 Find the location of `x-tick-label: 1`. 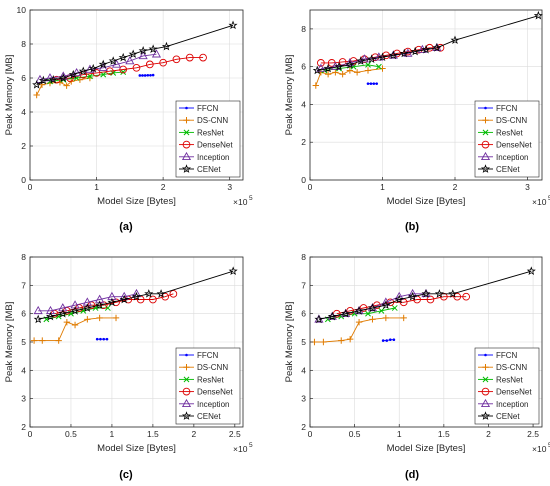

x-tick-label: 1 is located at coordinates (112, 434).